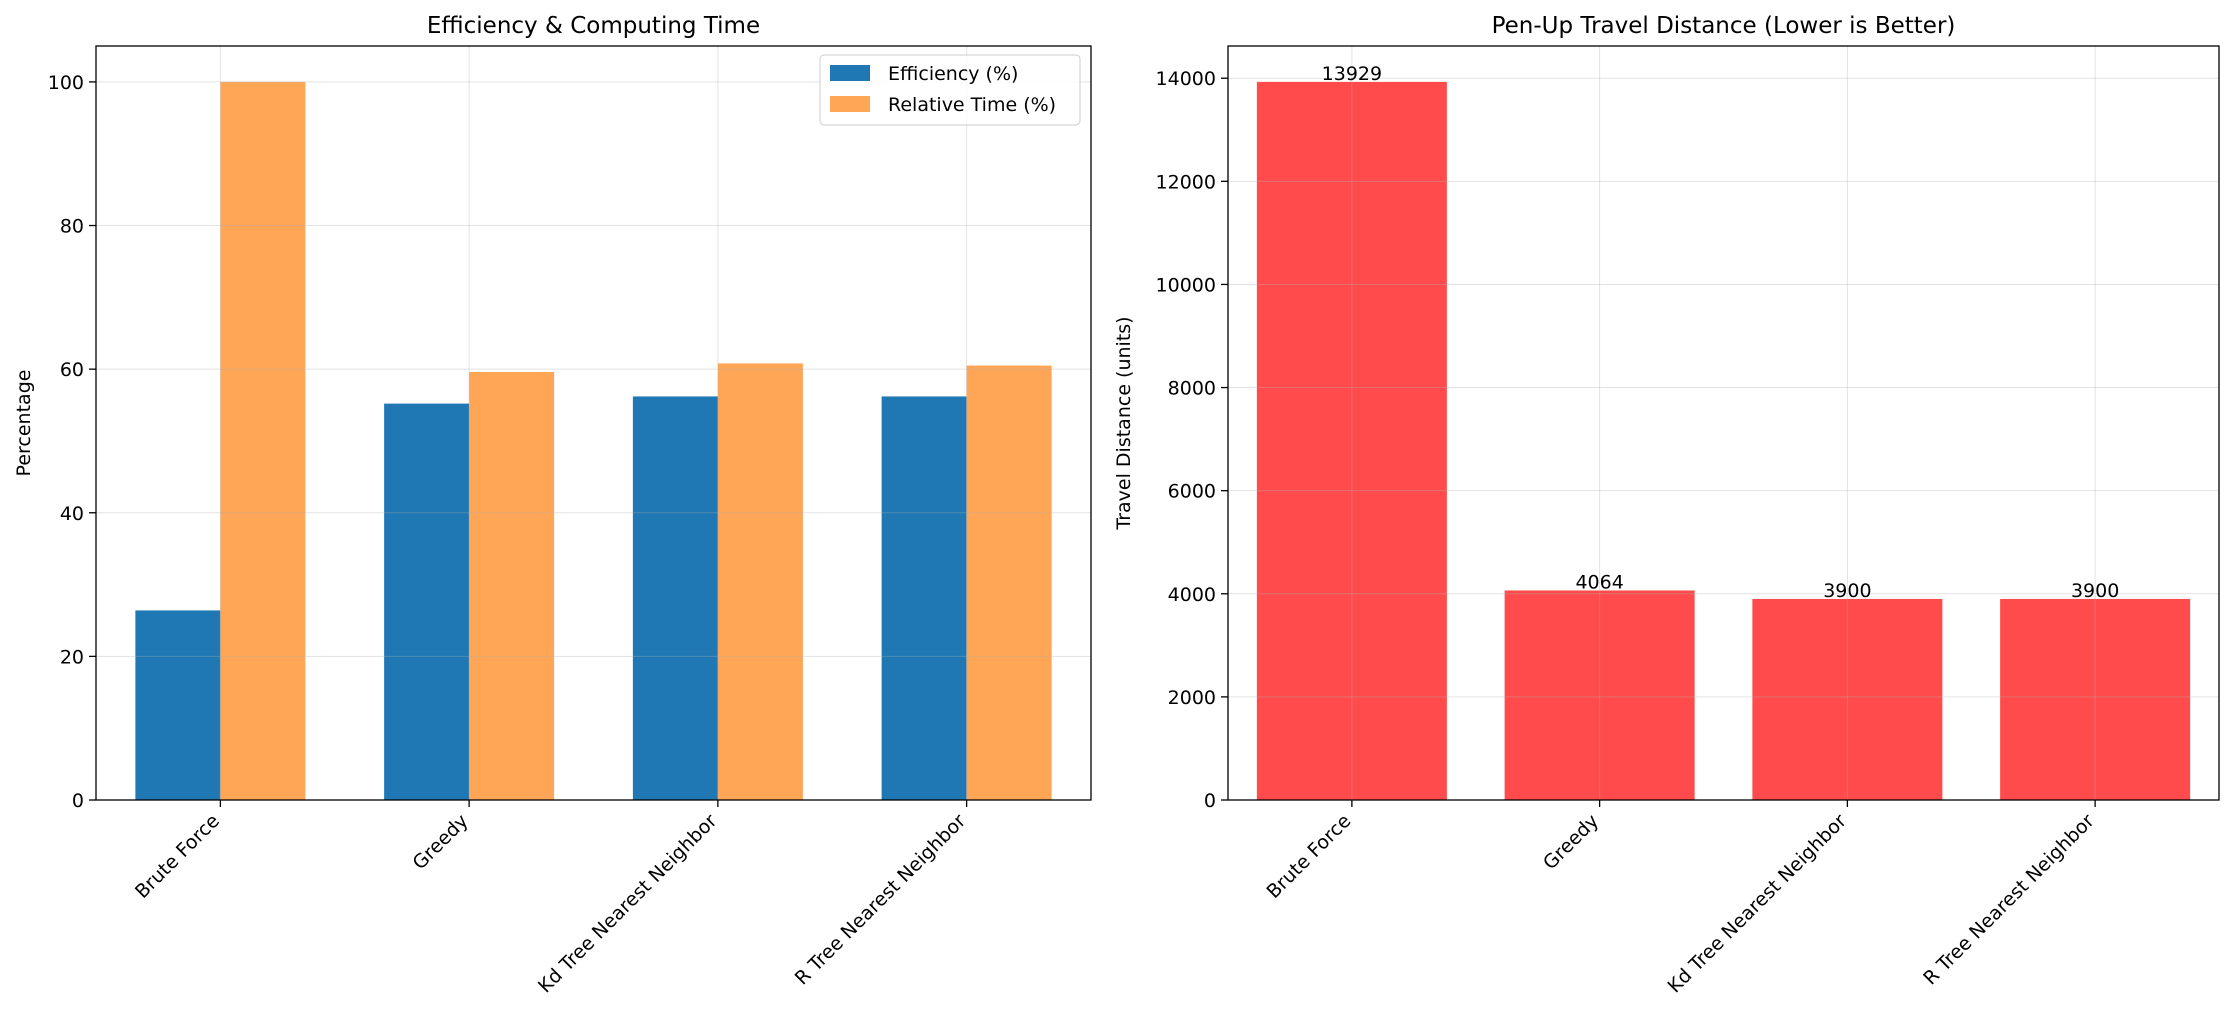 Image resolution: width=2234 pixels, height=1033 pixels. What do you see at coordinates (1352, 74) in the screenshot?
I see `chart1-data-label: 13929` at bounding box center [1352, 74].